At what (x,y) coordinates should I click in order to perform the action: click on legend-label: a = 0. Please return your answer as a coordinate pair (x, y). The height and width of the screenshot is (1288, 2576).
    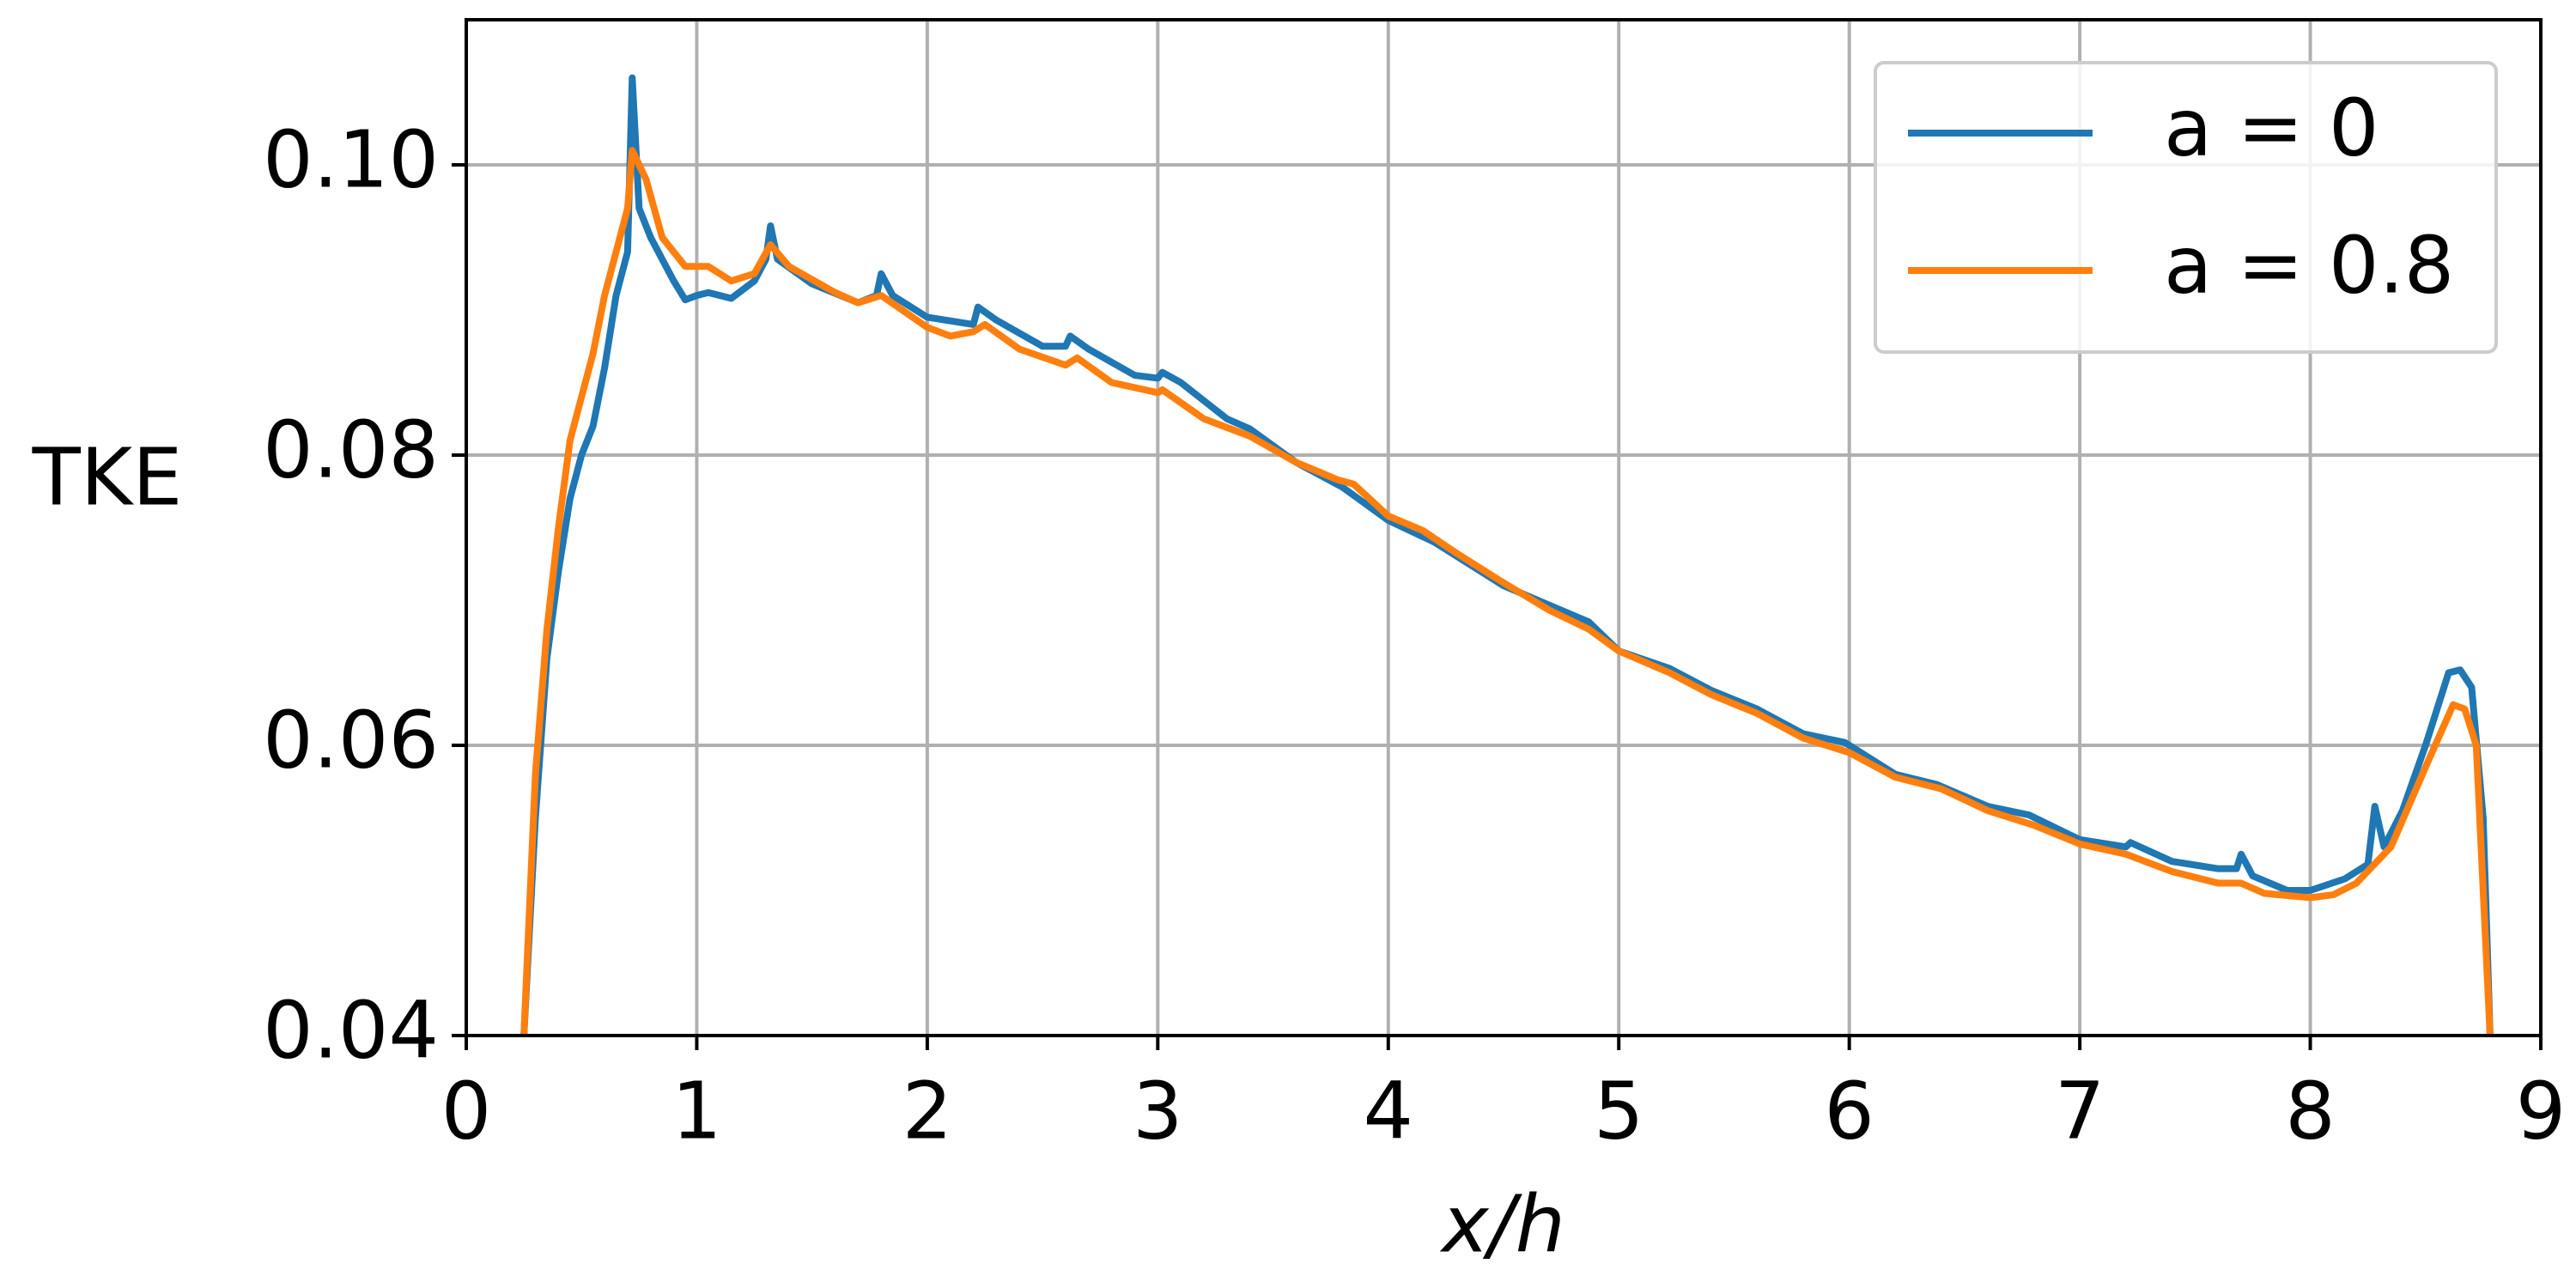
    Looking at the image, I should click on (2272, 128).